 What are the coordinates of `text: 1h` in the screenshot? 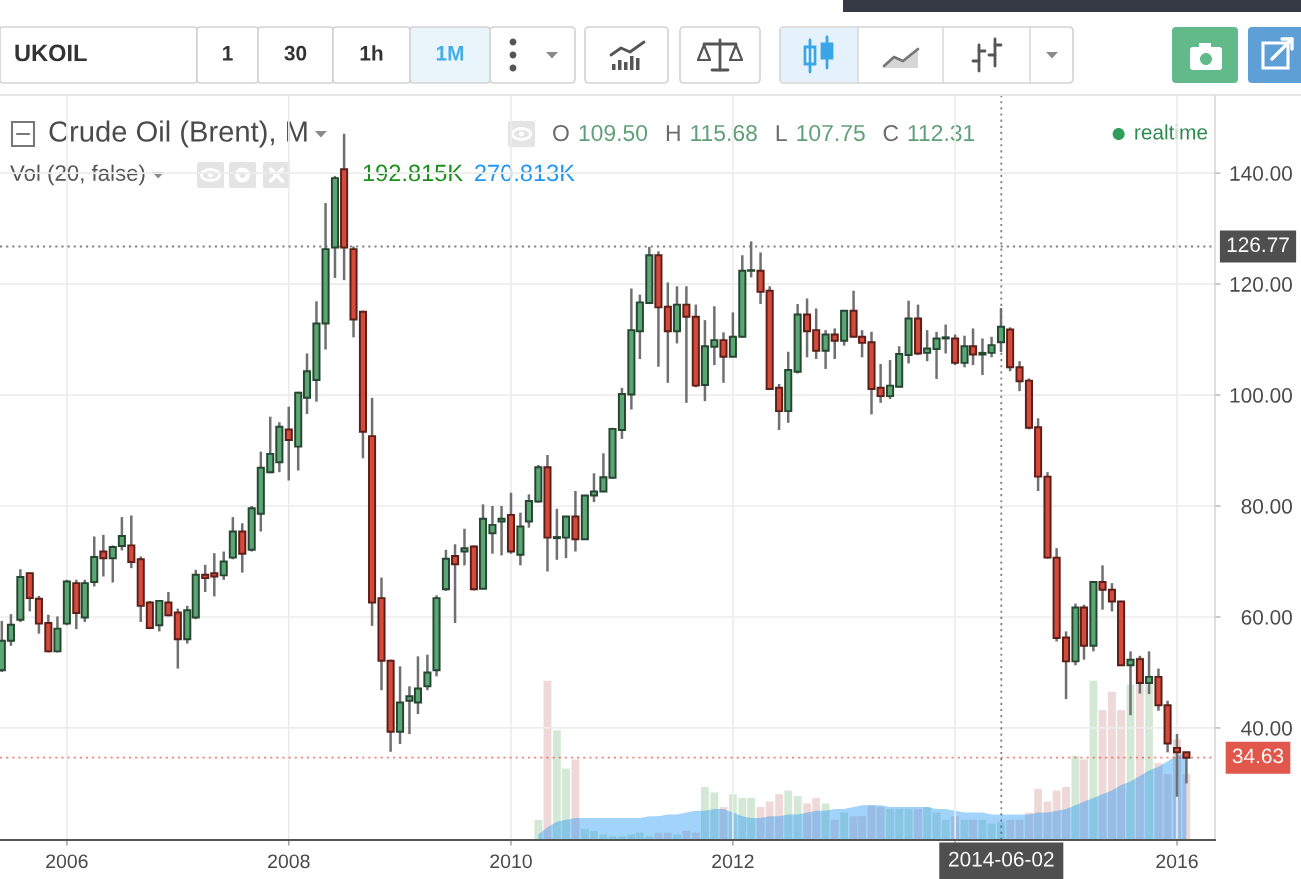 It's located at (371, 53).